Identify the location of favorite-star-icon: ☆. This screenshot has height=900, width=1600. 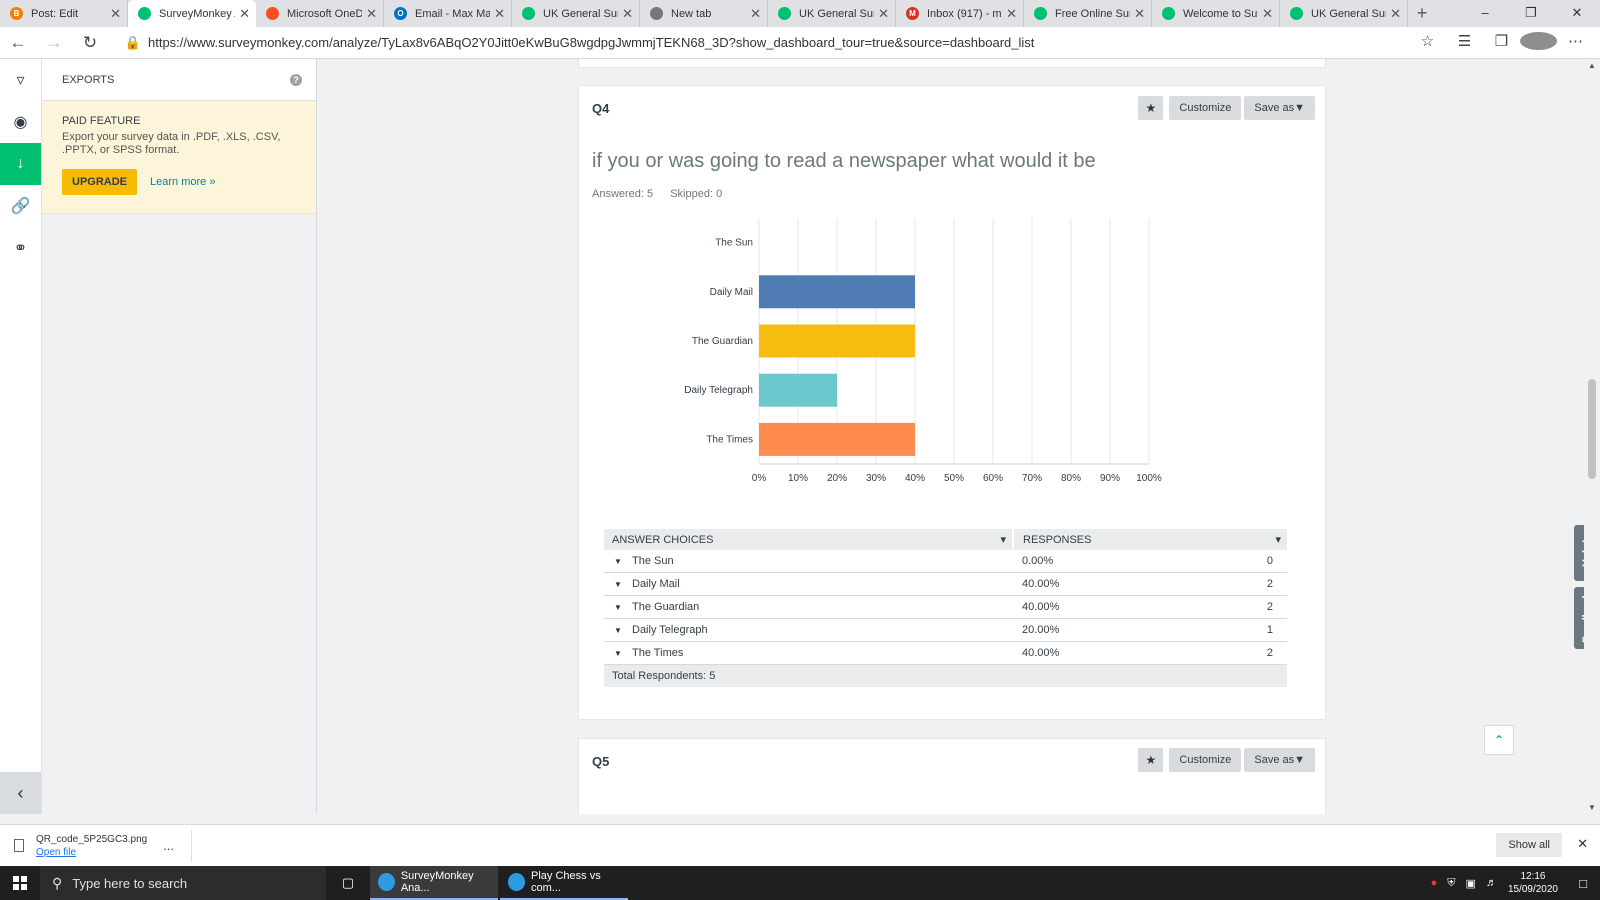
(1427, 41).